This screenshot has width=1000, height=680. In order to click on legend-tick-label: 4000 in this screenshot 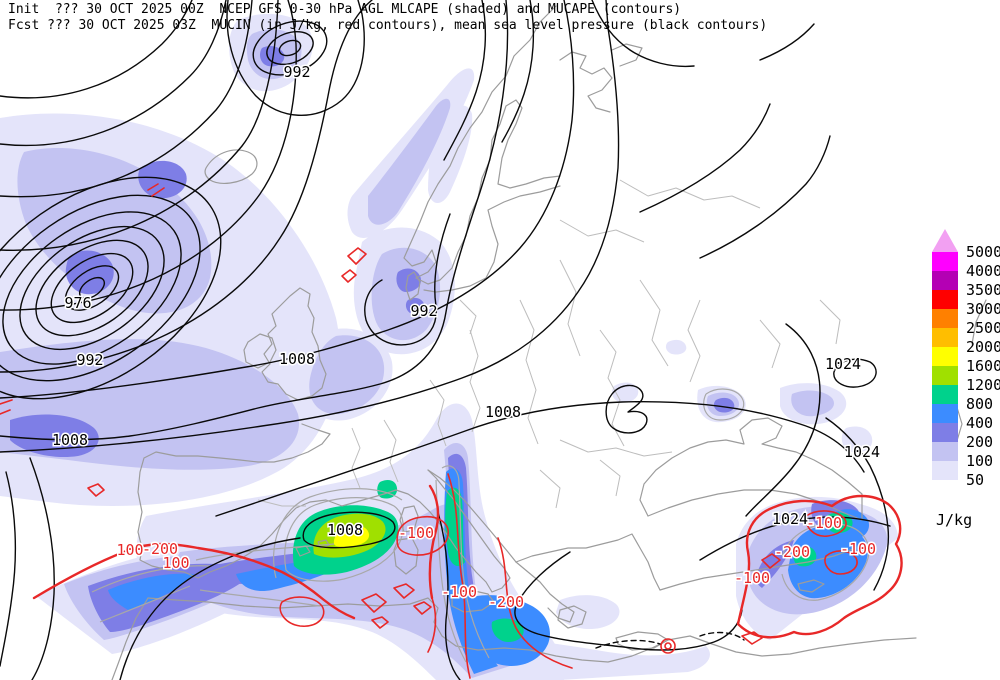, I will do `click(983, 271)`.